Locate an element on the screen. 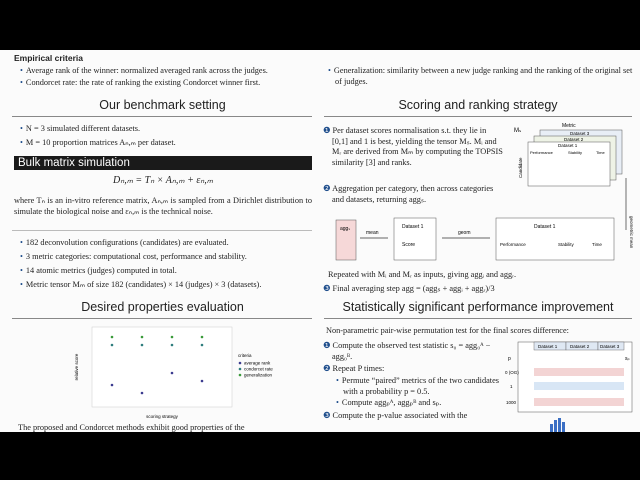 The width and height of the screenshot is (640, 480). diagram-label: Metric is located at coordinates (569, 126).